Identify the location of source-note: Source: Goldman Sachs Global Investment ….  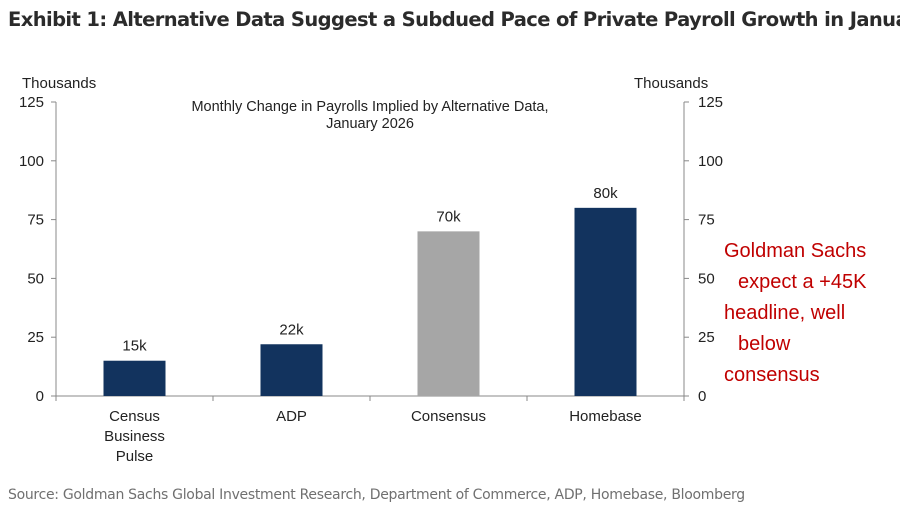
(376, 495).